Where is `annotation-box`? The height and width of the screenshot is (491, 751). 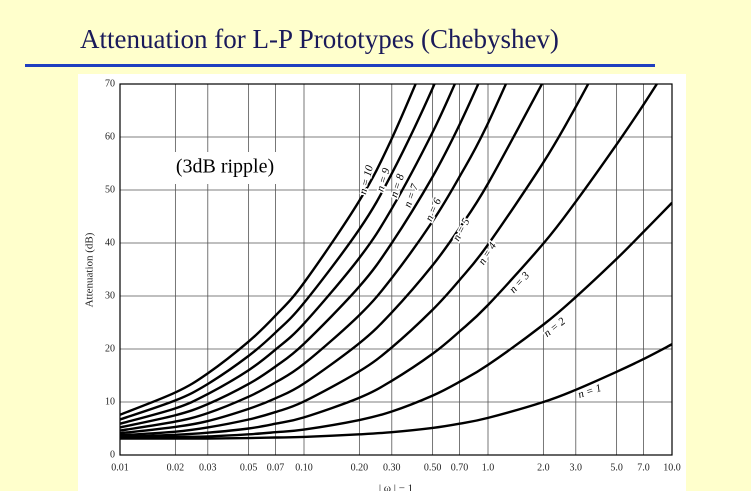
annotation-box is located at coordinates (225, 168).